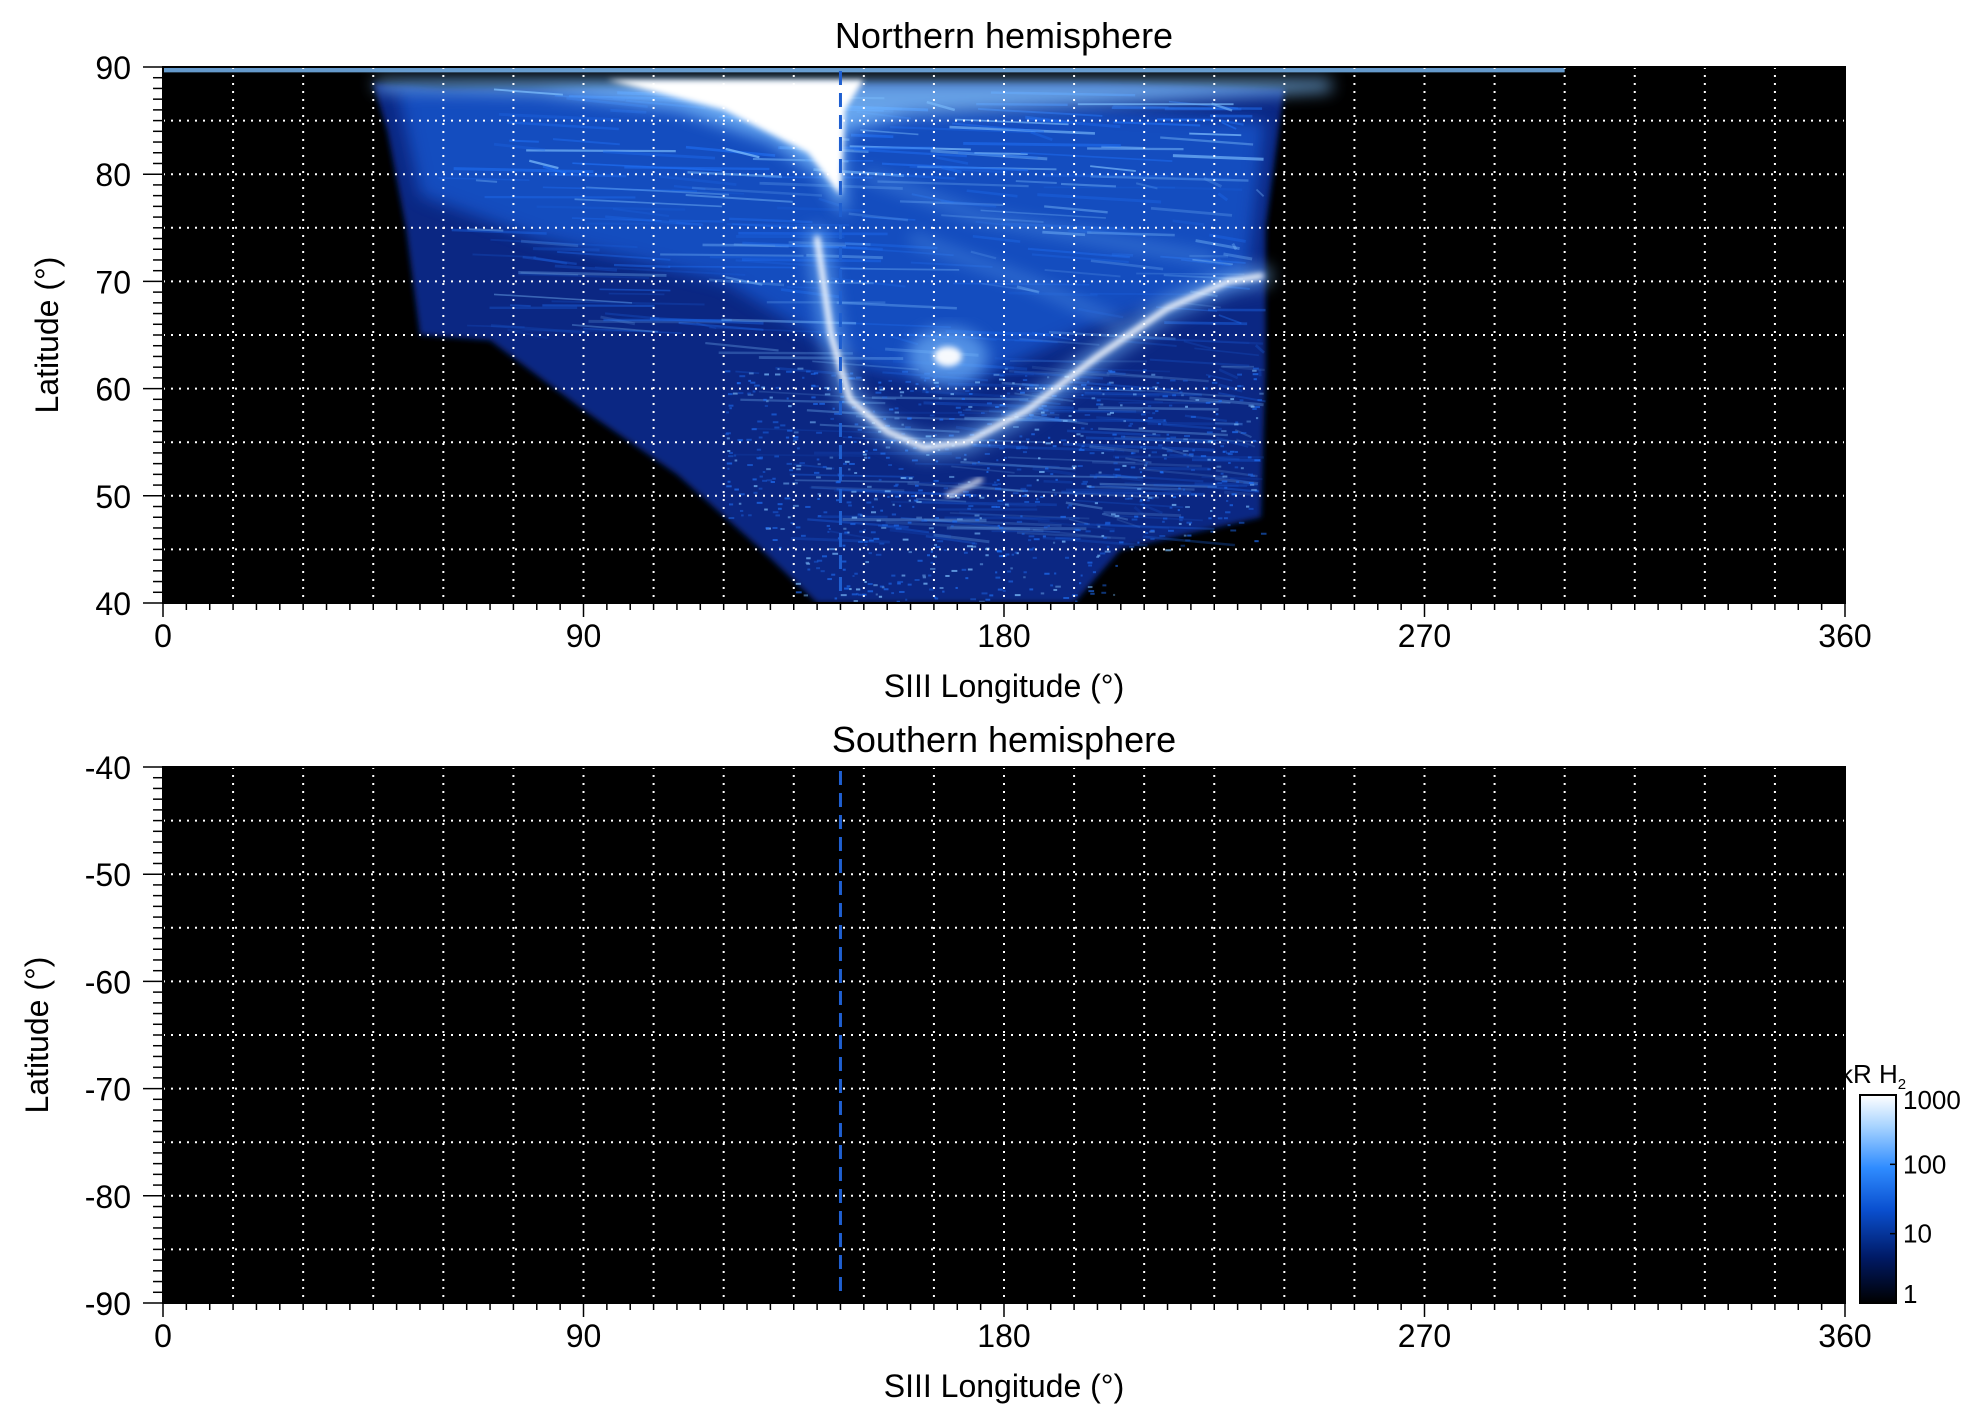  I want to click on x-tick-label: 90, so click(584, 1336).